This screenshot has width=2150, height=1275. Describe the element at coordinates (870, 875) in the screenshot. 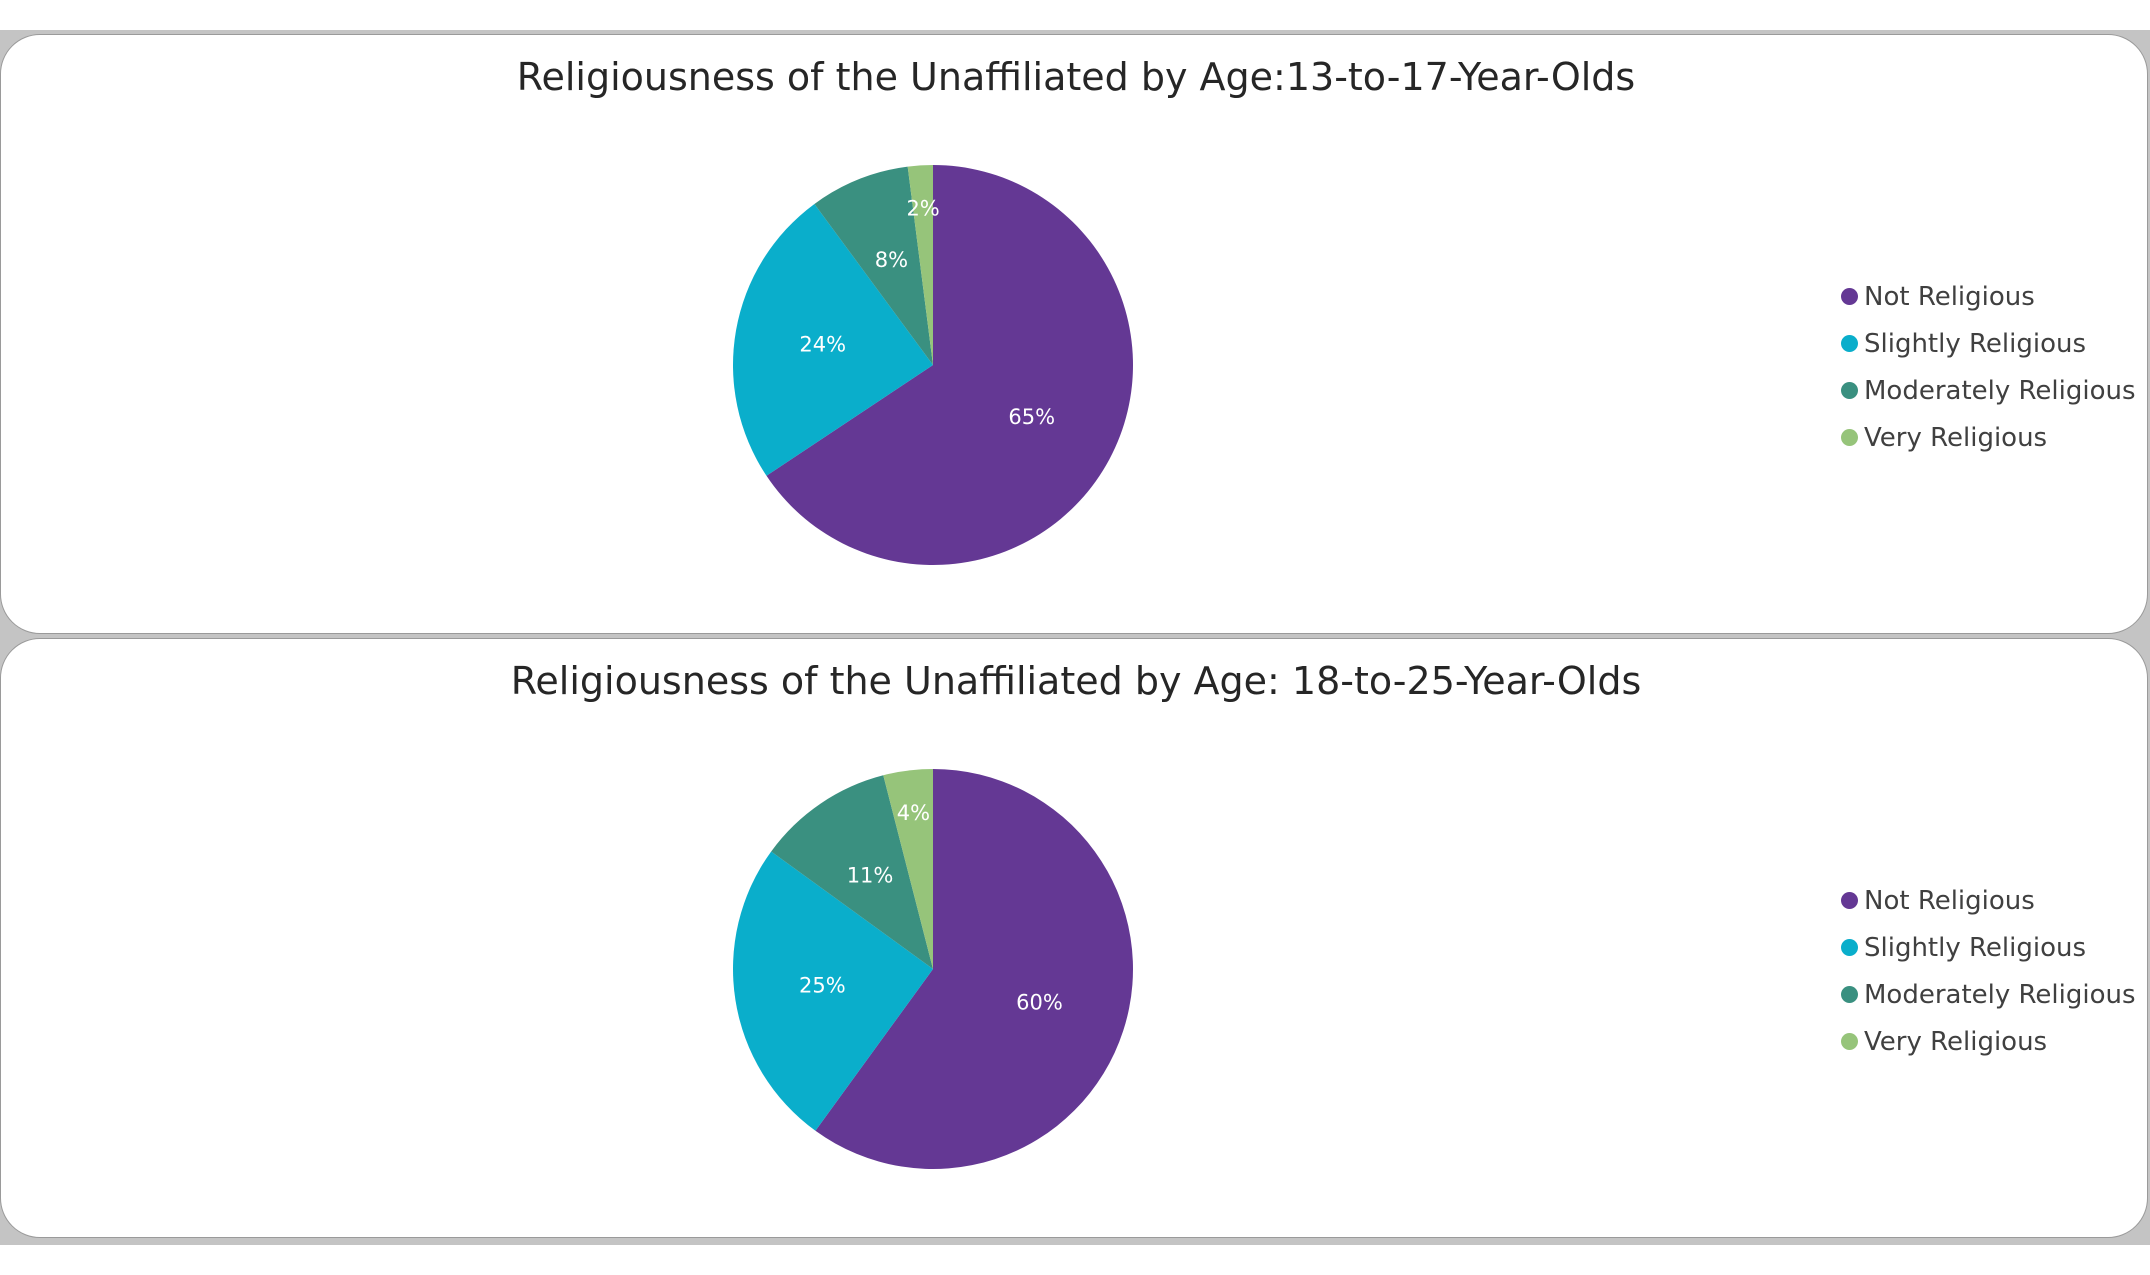

I see `data-label-moderately-religious: 11%` at that location.